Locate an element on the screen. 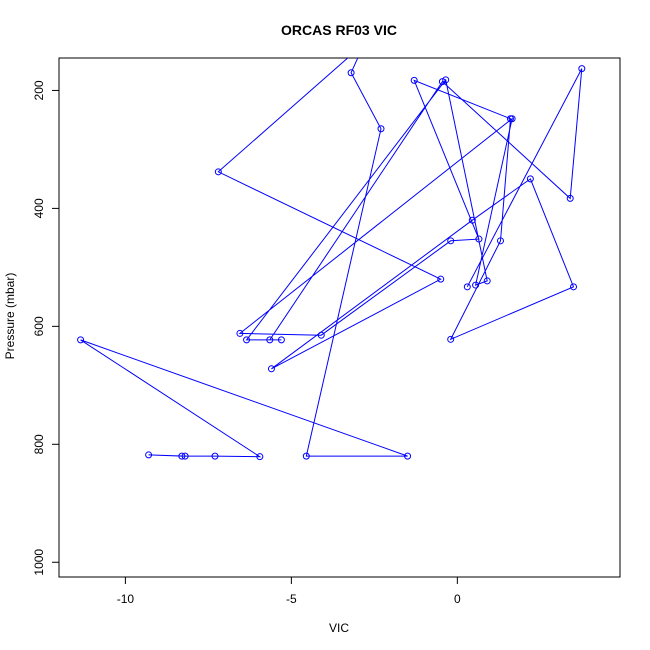  y-axis-label: Pressure (mbar) is located at coordinates (10, 316).